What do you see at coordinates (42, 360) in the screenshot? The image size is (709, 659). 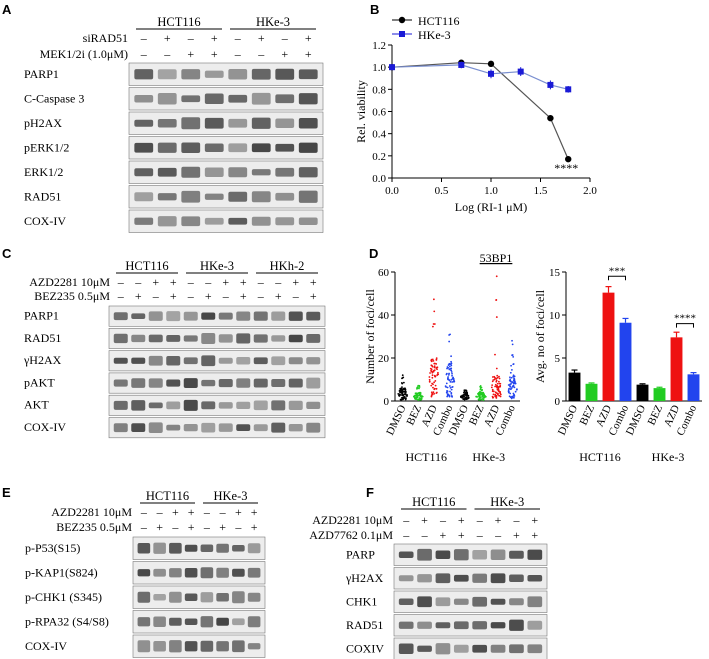 I see `blot-label: γH2AX` at bounding box center [42, 360].